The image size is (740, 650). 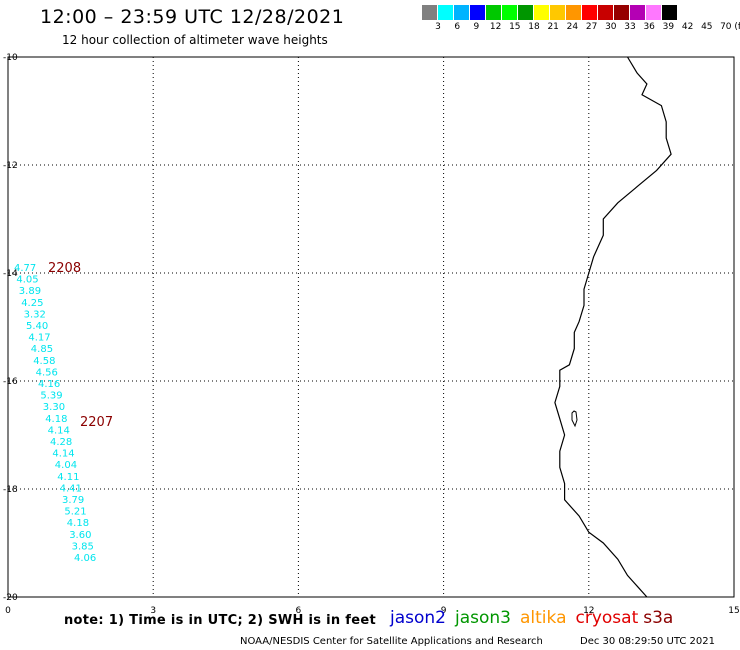 What do you see at coordinates (10, 490) in the screenshot?
I see `y-tick-label: -18` at bounding box center [10, 490].